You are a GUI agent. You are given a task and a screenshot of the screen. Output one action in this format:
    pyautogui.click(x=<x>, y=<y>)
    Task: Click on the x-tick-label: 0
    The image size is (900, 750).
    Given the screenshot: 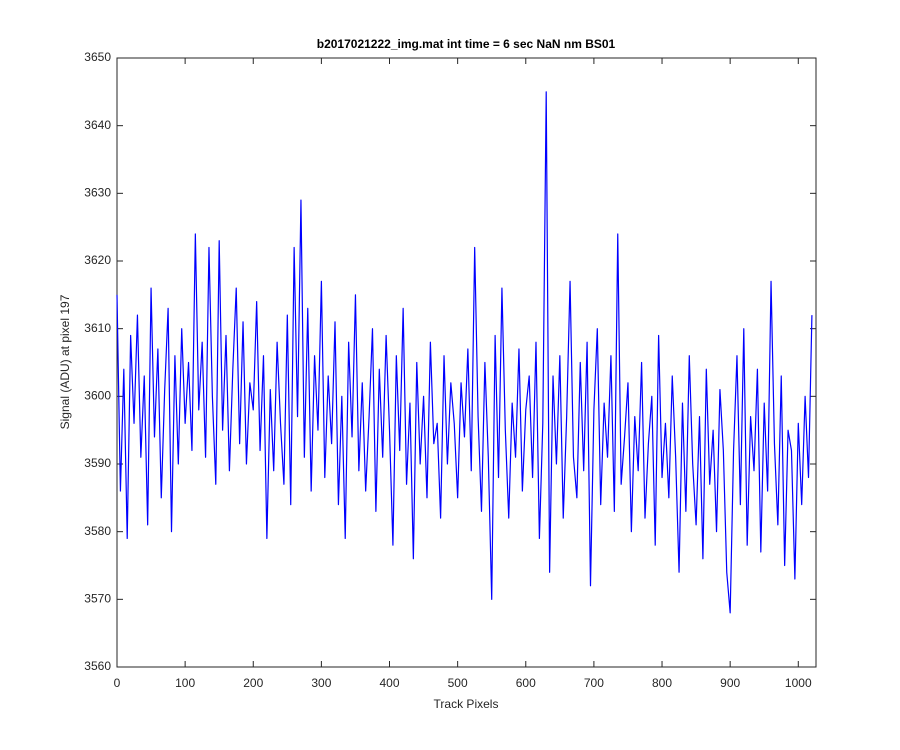 What is the action you would take?
    pyautogui.click(x=117, y=683)
    